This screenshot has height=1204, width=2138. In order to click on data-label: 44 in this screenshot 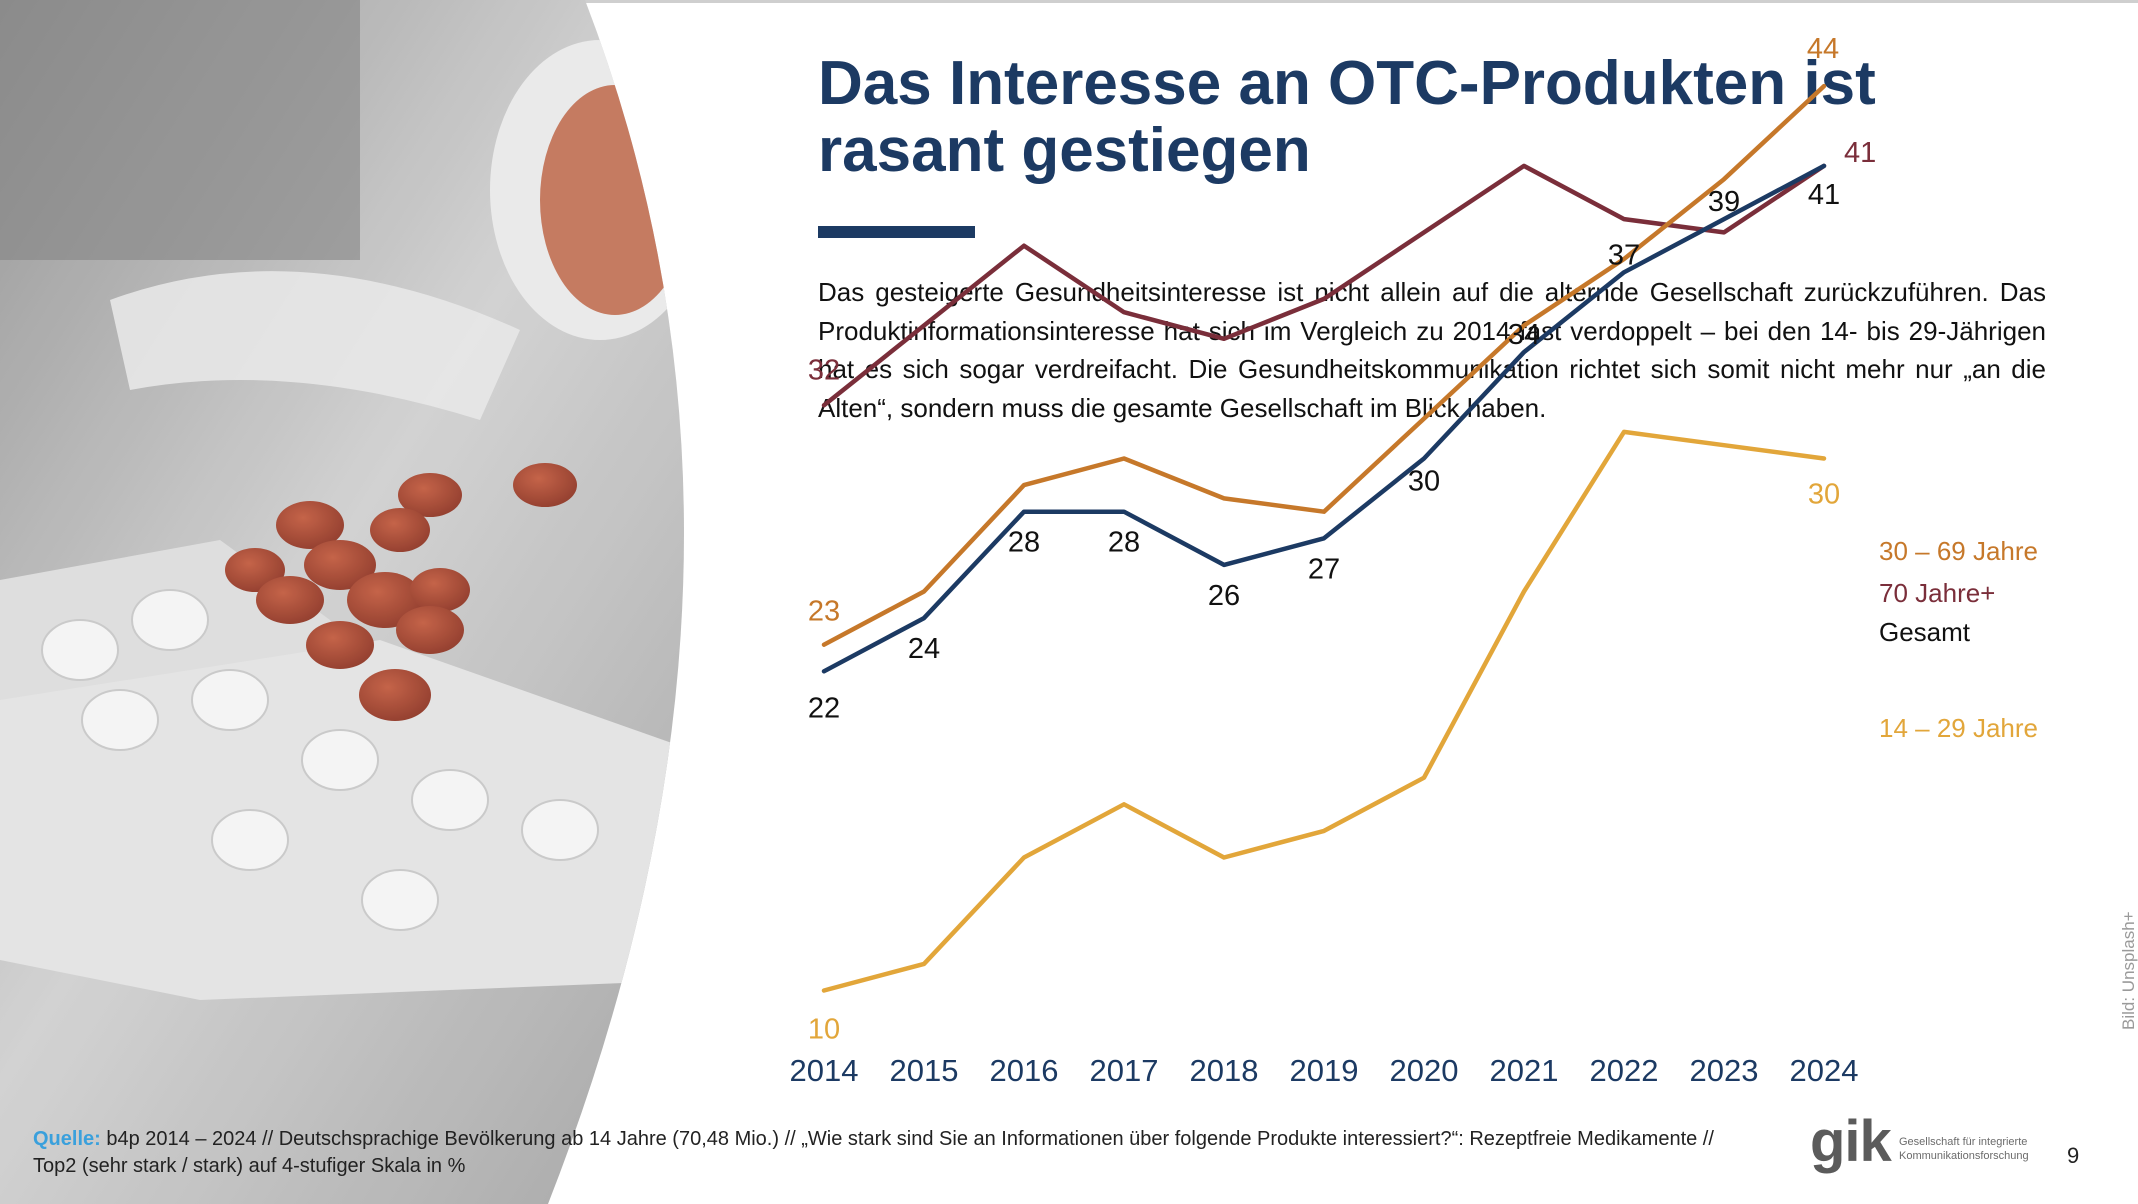, I will do `click(1823, 49)`.